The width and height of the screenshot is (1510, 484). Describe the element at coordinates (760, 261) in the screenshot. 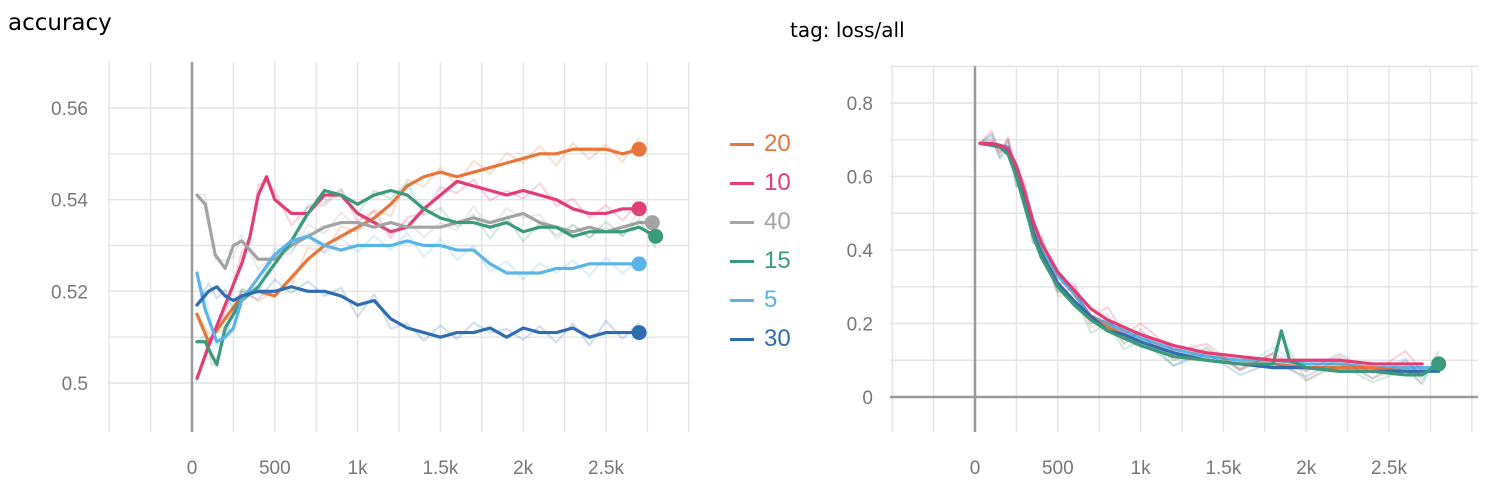

I see `legend-item: 15` at that location.